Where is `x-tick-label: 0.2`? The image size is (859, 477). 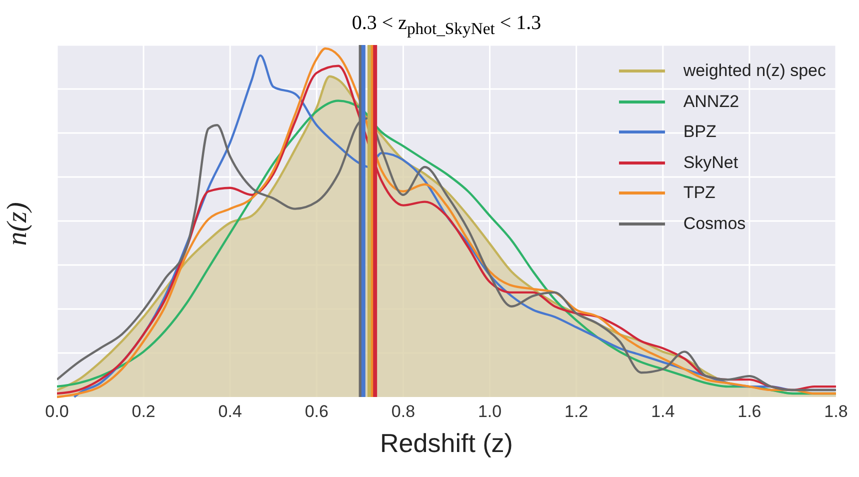
x-tick-label: 0.2 is located at coordinates (144, 412).